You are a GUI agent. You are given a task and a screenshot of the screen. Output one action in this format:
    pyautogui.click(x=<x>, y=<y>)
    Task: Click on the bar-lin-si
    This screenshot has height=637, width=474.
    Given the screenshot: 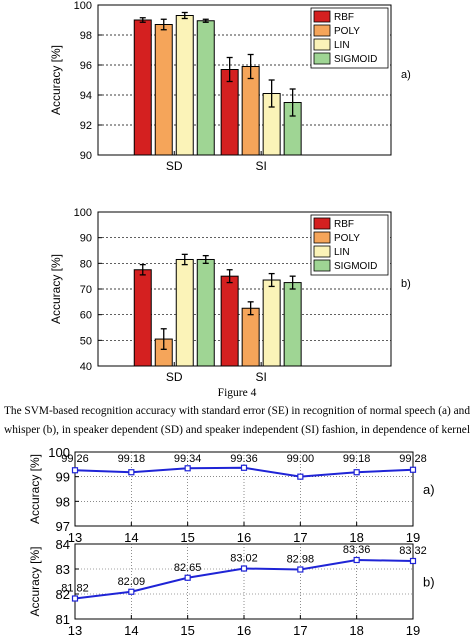 What is the action you would take?
    pyautogui.click(x=271, y=323)
    